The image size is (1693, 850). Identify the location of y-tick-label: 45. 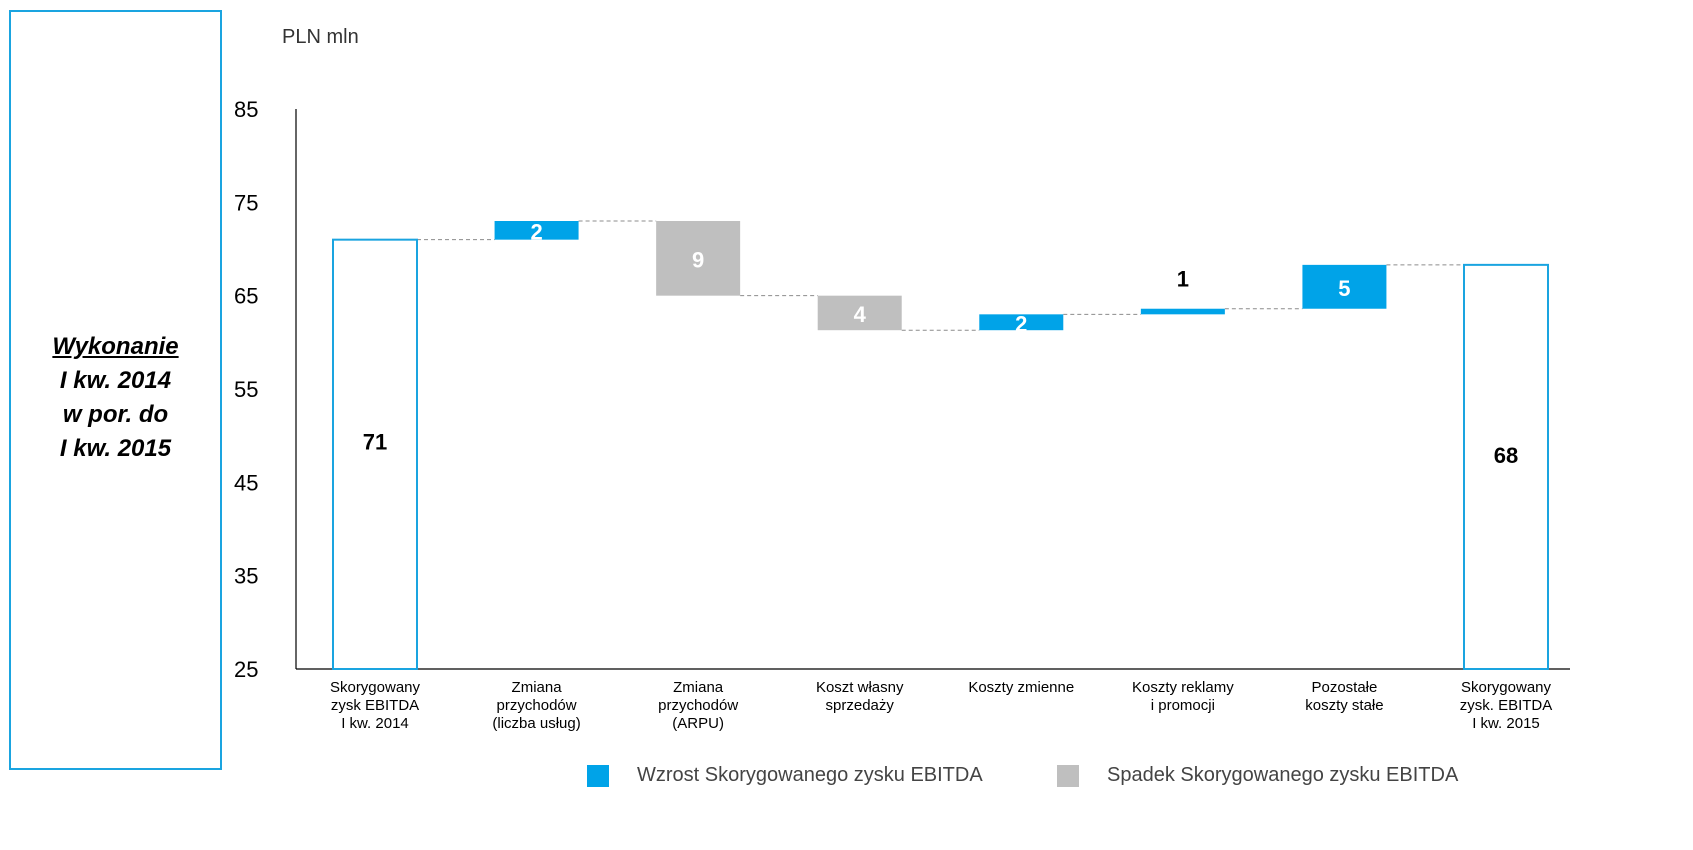
(246, 482).